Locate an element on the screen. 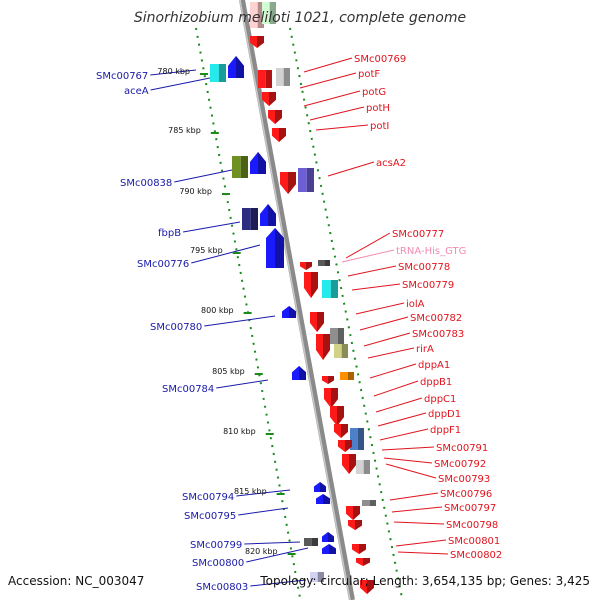  plus-gene-label: potF is located at coordinates (369, 74).